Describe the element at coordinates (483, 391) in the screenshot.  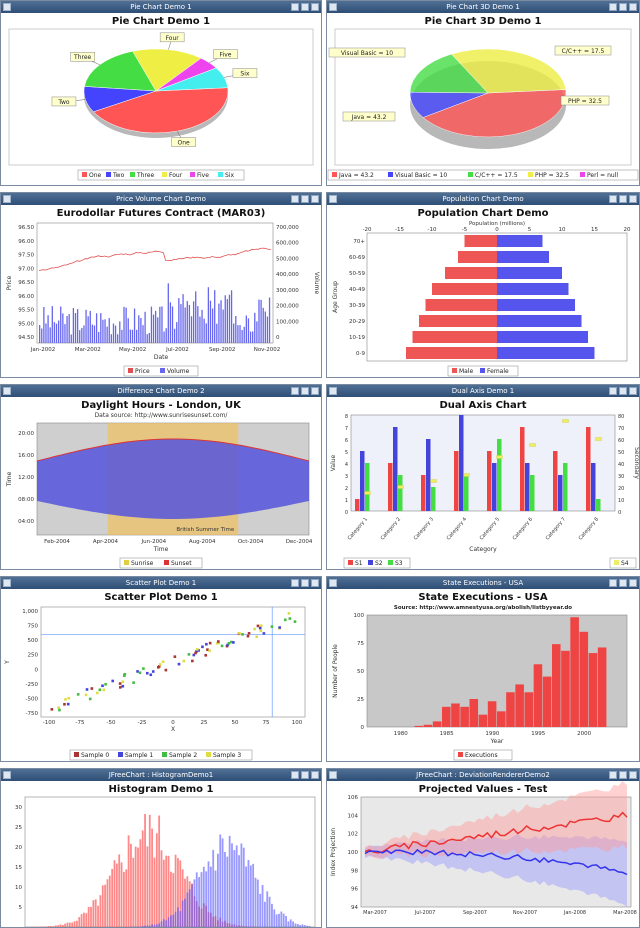
I see `window-titlebar: Dual Axis Demo 1` at that location.